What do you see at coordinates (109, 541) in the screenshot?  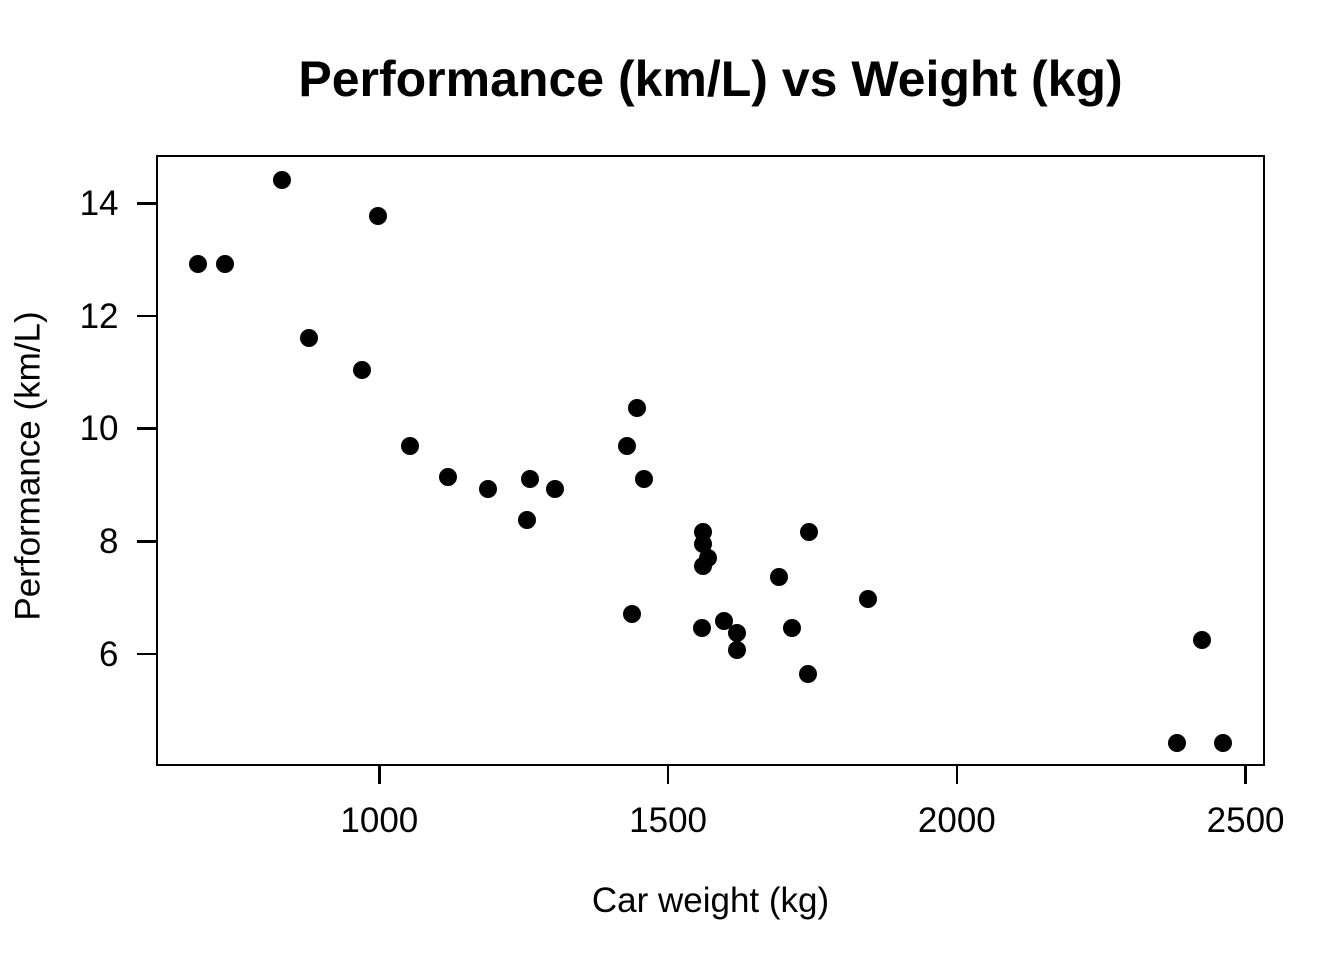 I see `y-tick-label: 8` at bounding box center [109, 541].